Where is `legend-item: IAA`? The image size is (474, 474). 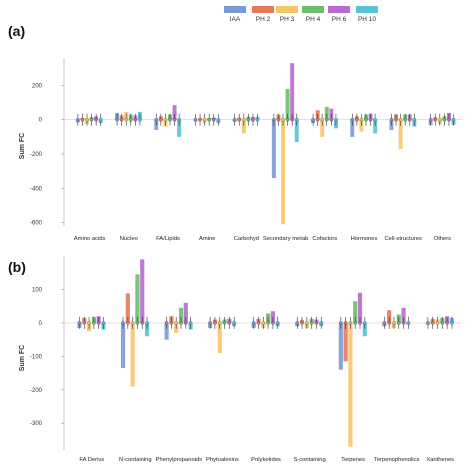
legend-item: IAA is located at coordinates (235, 14).